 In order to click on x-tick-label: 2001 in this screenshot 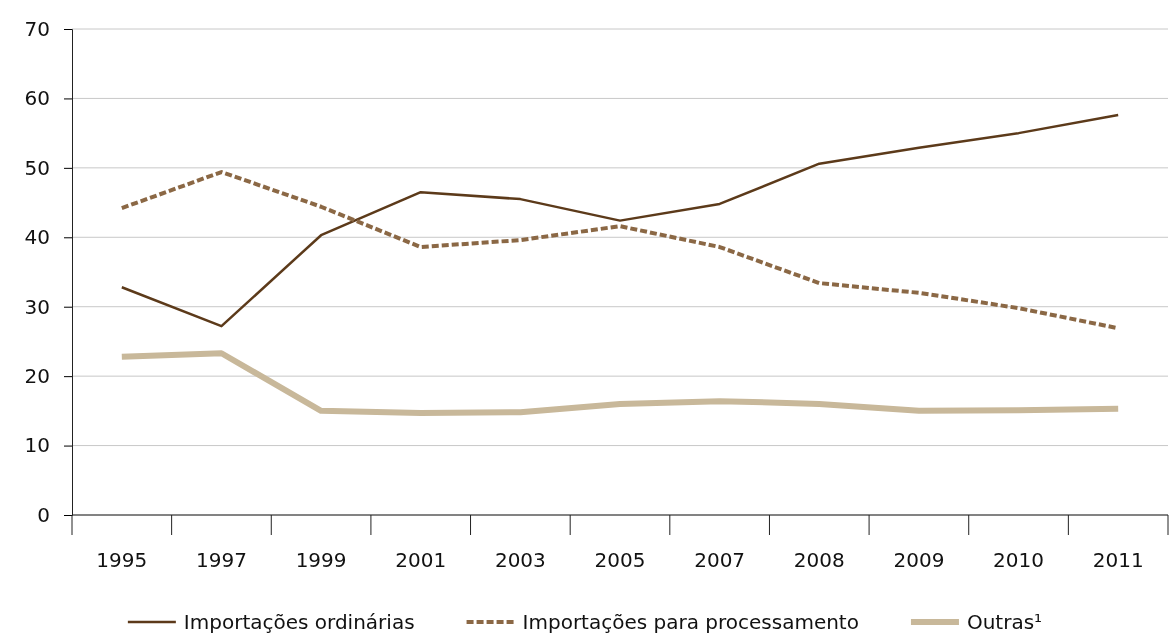, I will do `click(421, 560)`.